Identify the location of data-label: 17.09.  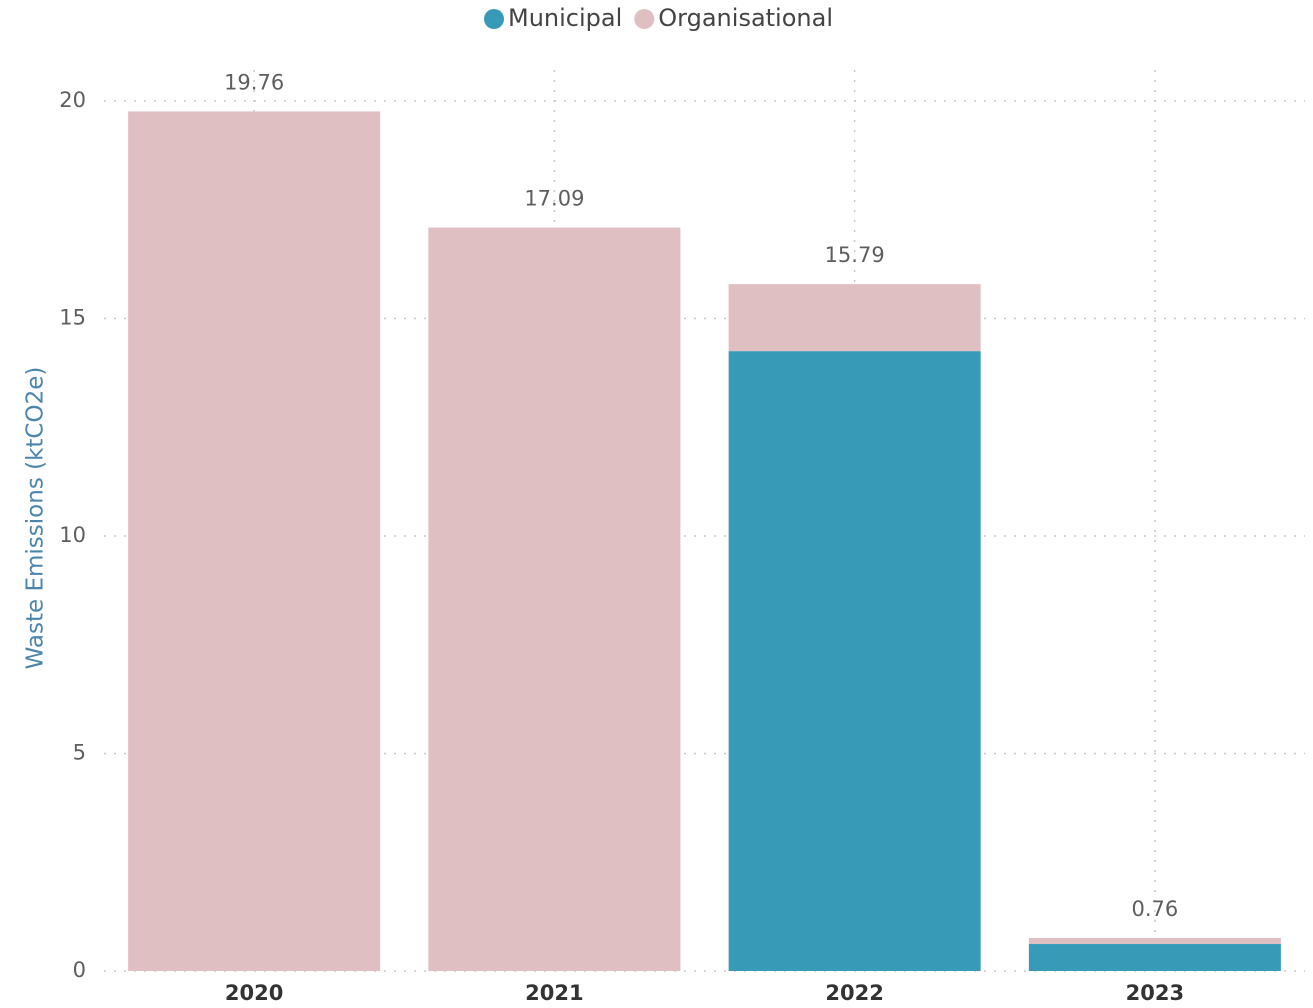
(554, 199).